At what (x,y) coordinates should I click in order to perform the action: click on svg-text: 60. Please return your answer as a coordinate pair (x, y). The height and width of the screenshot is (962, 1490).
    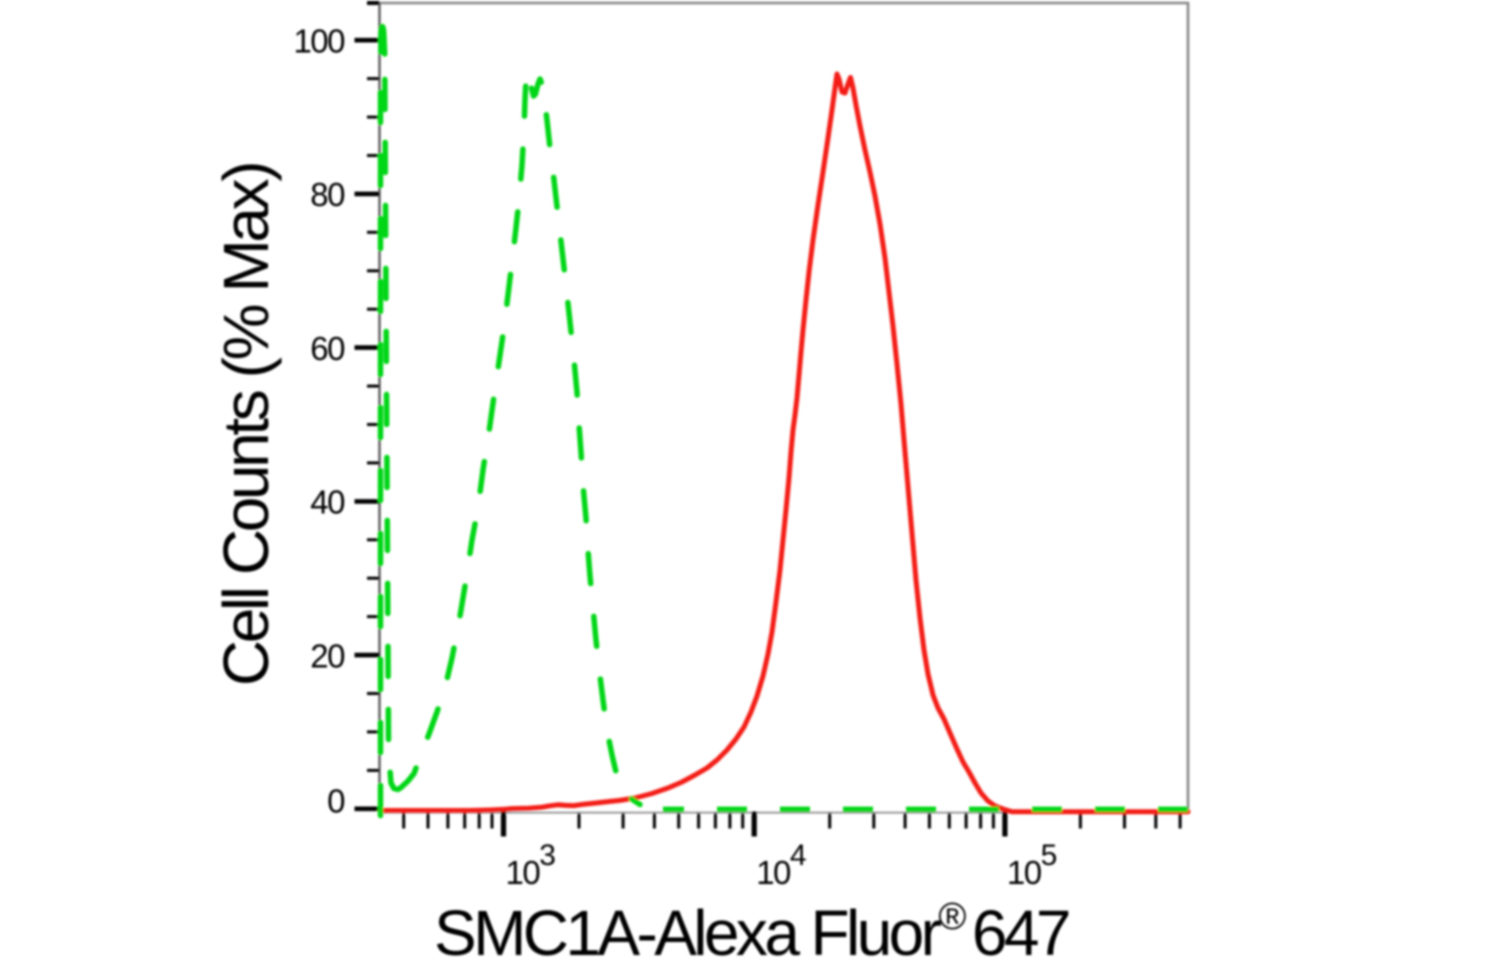
    Looking at the image, I should click on (327, 348).